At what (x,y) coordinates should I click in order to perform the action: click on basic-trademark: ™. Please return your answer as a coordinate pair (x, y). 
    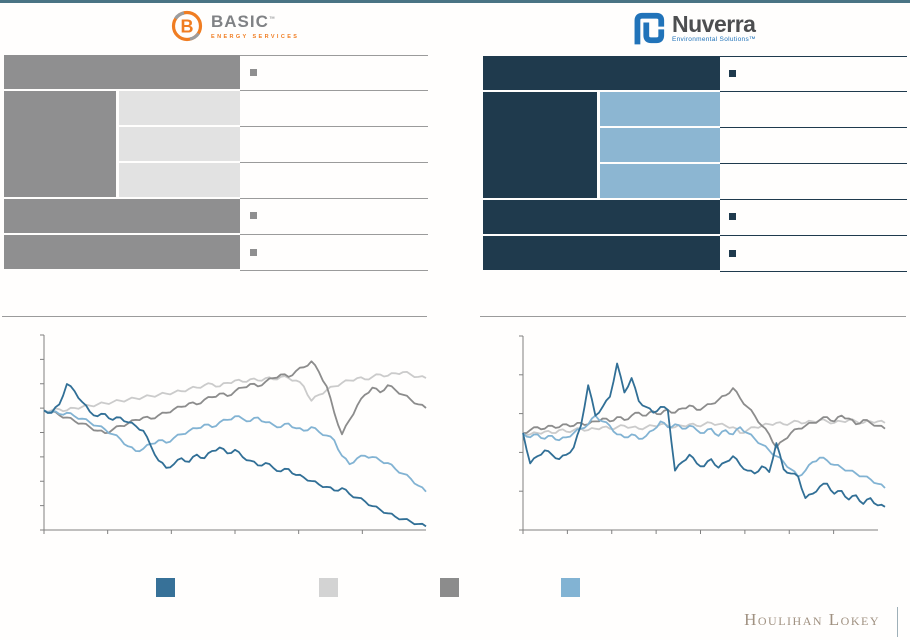
    Looking at the image, I should click on (271, 19).